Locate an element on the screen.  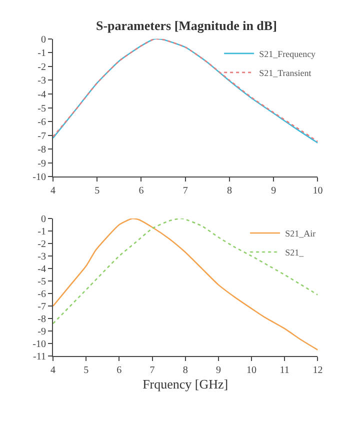
legend-label: S21_Air is located at coordinates (300, 233).